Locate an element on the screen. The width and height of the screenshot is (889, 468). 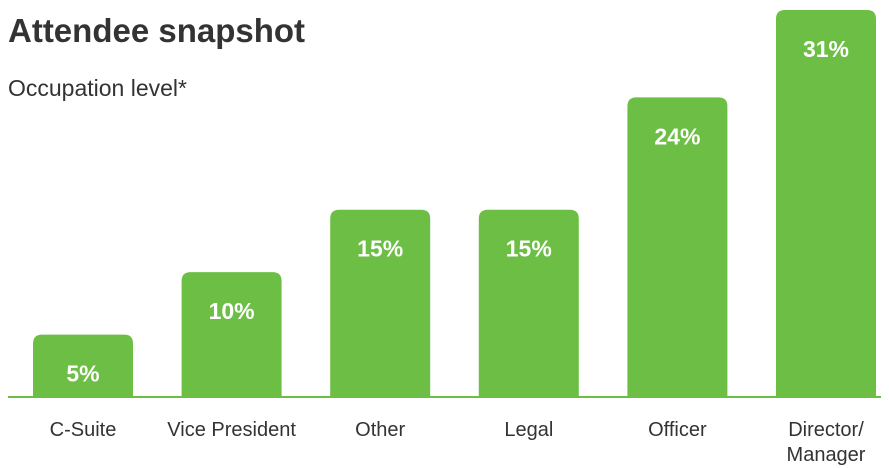
chart-subtitle: Occupation level* is located at coordinates (97, 88).